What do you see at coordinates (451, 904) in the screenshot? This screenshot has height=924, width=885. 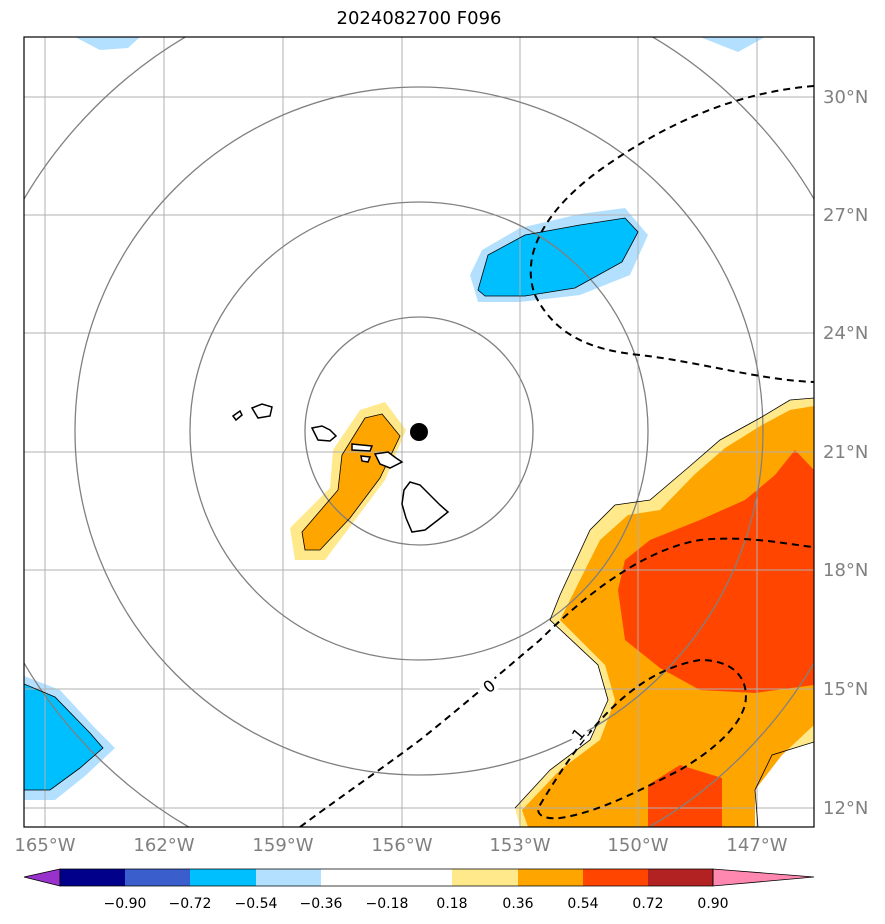 I see `colorbar-tick-label: 0.18` at bounding box center [451, 904].